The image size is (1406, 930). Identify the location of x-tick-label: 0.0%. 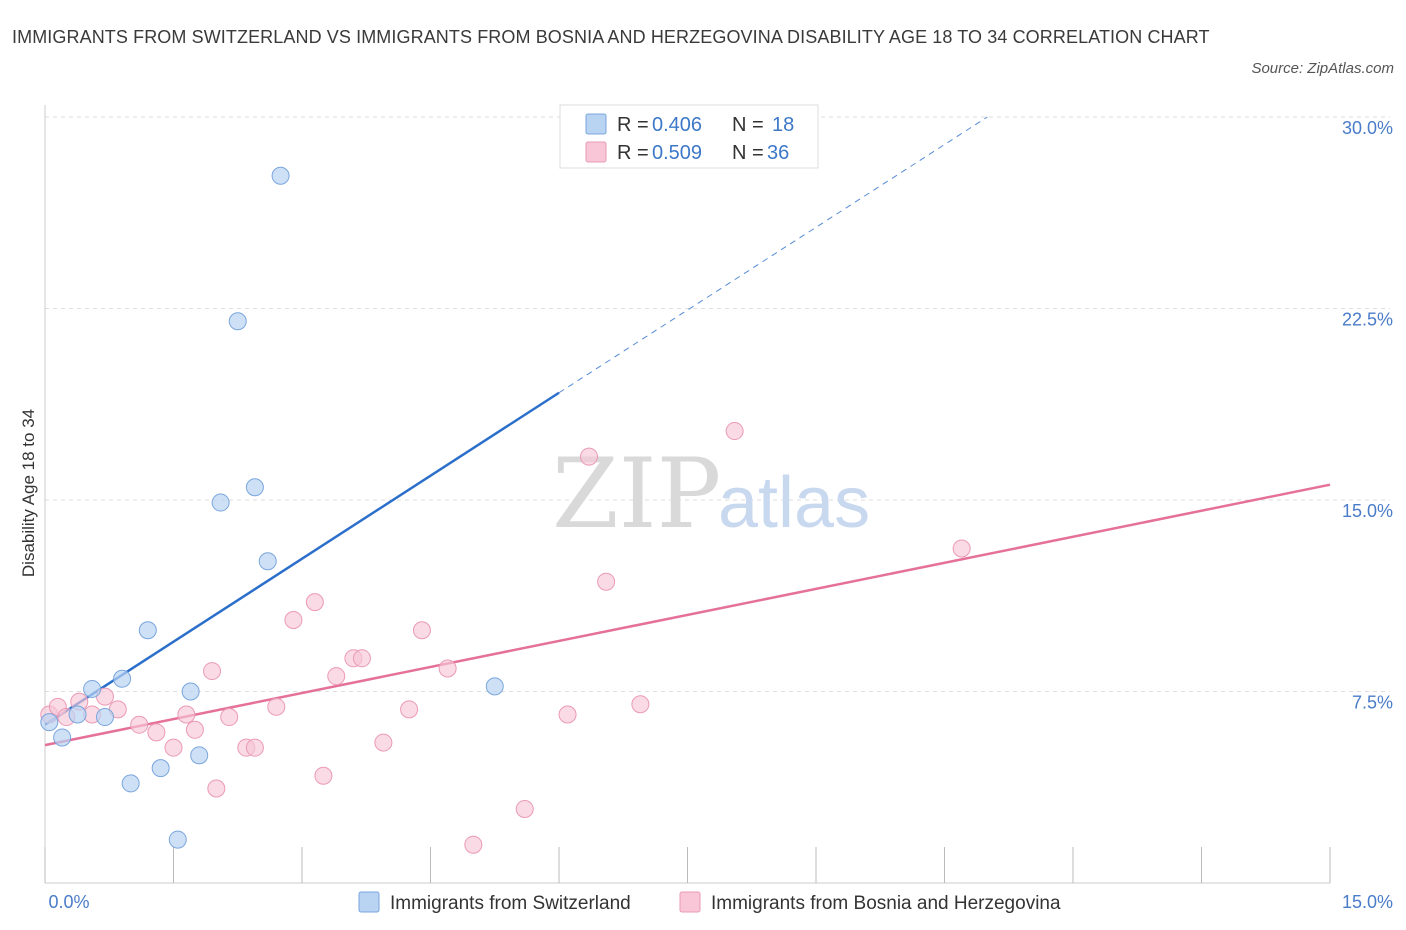
(68, 902).